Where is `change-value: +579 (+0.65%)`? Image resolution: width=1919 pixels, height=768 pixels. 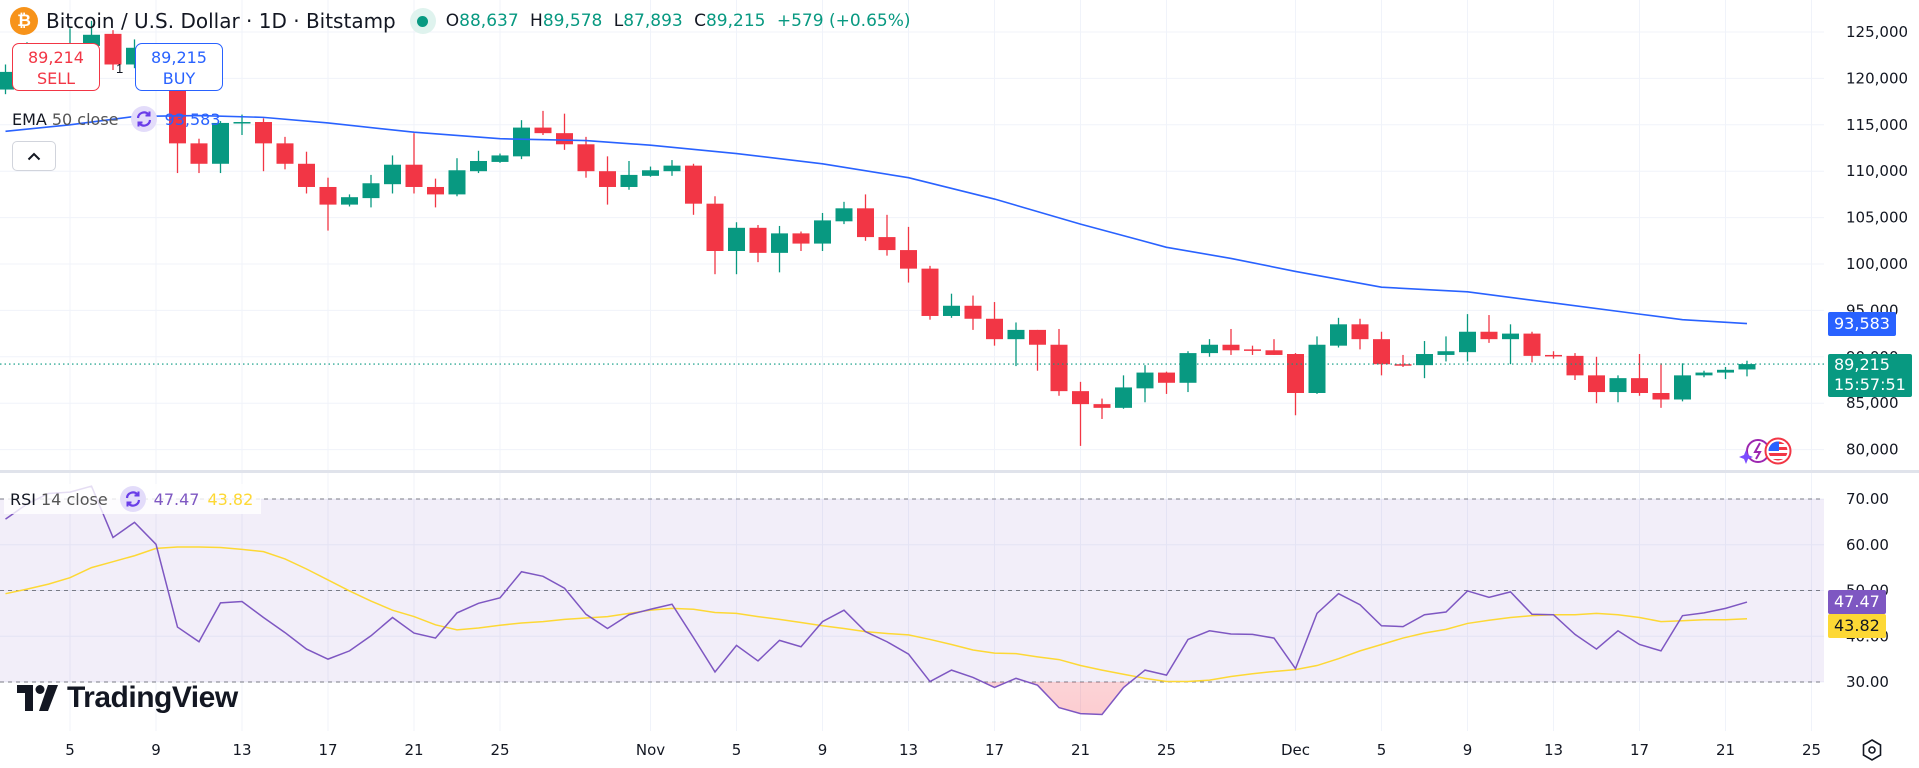 change-value: +579 (+0.65%) is located at coordinates (843, 21).